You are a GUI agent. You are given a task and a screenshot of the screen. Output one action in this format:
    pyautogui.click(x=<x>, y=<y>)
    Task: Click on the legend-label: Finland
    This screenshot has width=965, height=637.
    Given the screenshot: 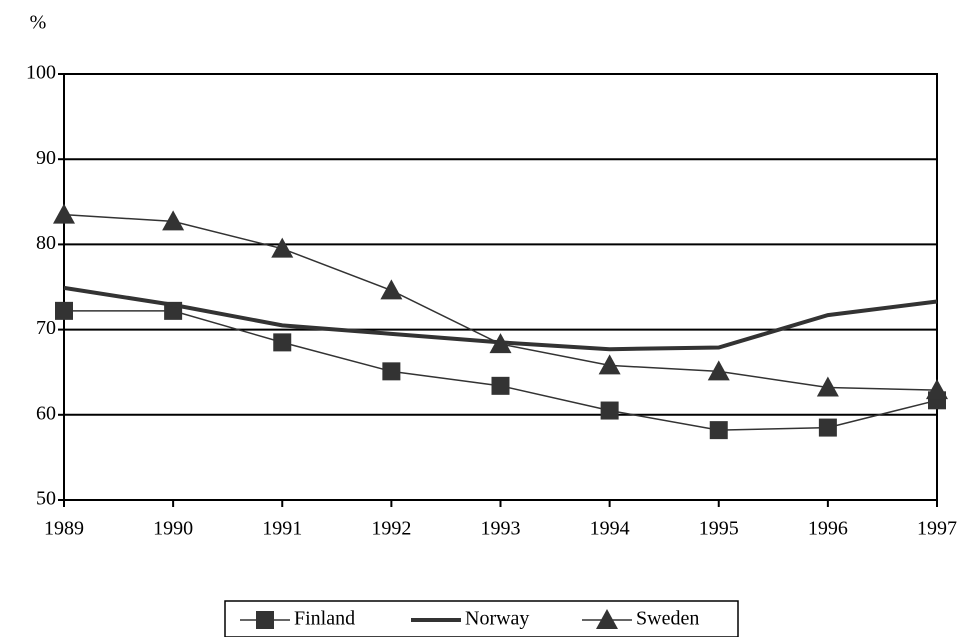 What is the action you would take?
    pyautogui.click(x=324, y=619)
    